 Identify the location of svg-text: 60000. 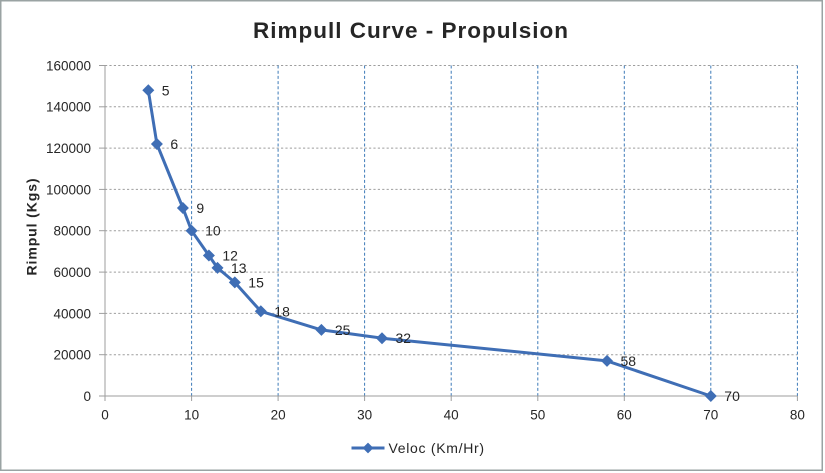
(72, 272).